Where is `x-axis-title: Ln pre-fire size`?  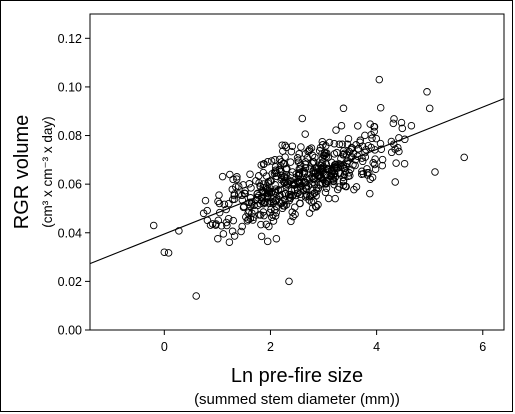
x-axis-title: Ln pre-fire size is located at coordinates (297, 376).